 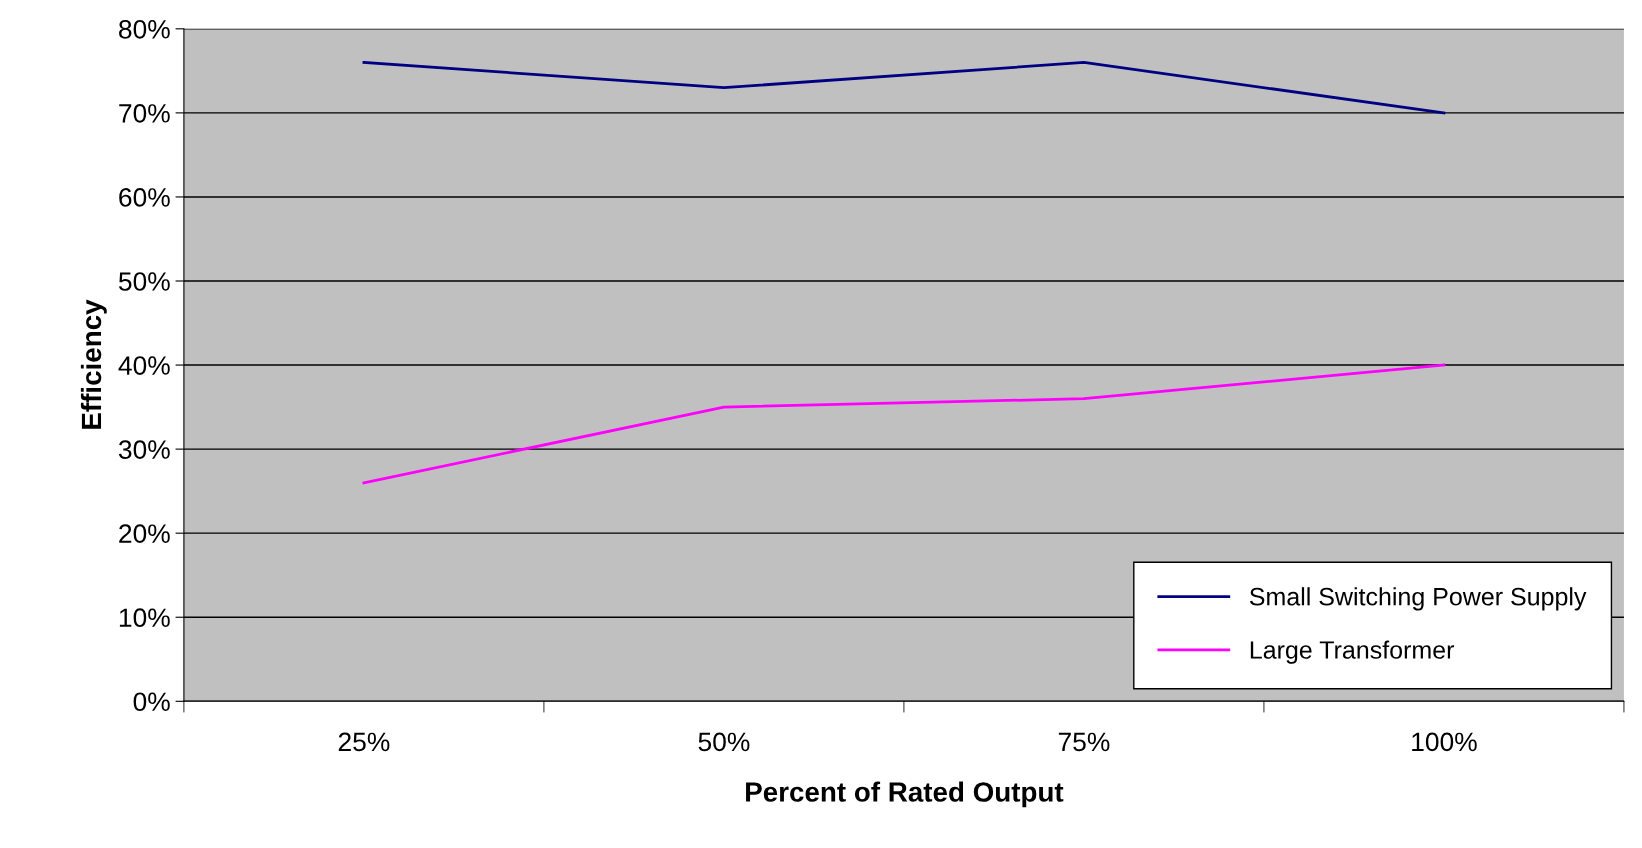 What do you see at coordinates (144, 365) in the screenshot?
I see `y-tick-label: 40%` at bounding box center [144, 365].